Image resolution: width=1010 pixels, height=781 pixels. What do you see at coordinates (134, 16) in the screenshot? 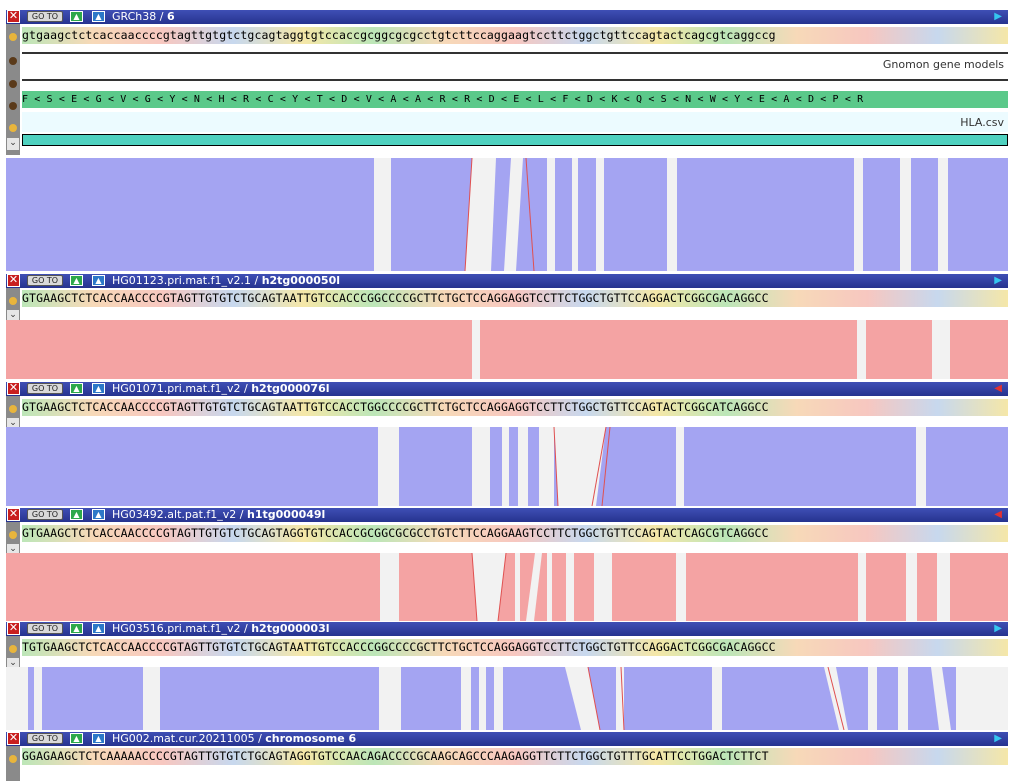
I see `genome-name: GRCh38` at bounding box center [134, 16].